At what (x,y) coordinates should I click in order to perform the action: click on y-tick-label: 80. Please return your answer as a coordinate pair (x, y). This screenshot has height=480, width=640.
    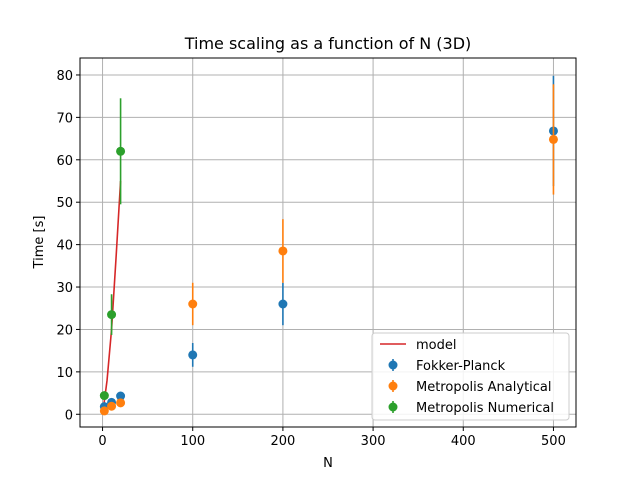
    Looking at the image, I should click on (64, 76).